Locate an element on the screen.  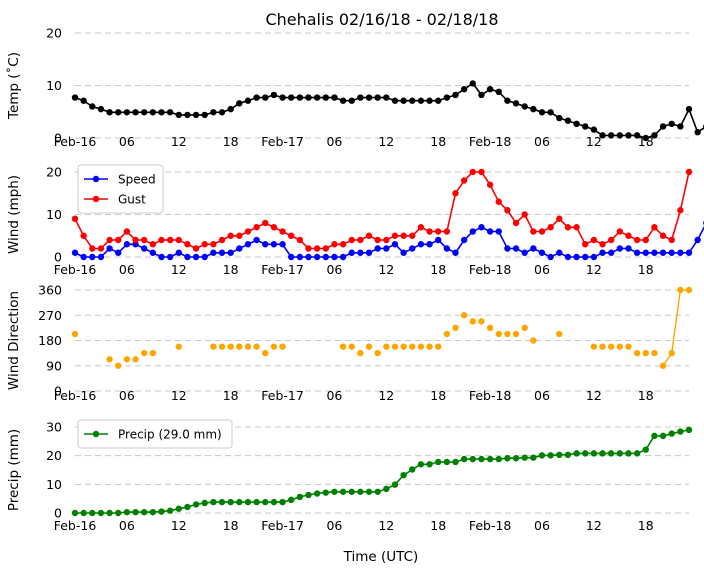
y-tick-label: 10 is located at coordinates (54, 484).